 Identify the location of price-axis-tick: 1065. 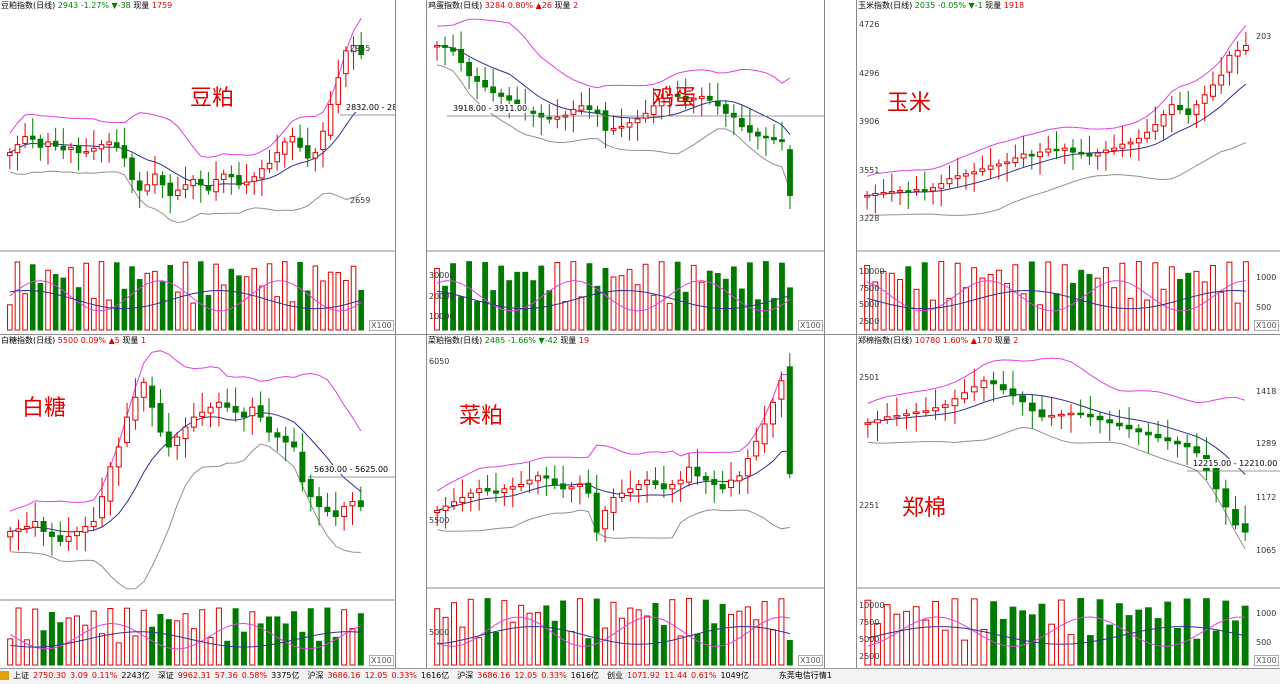
(1266, 550).